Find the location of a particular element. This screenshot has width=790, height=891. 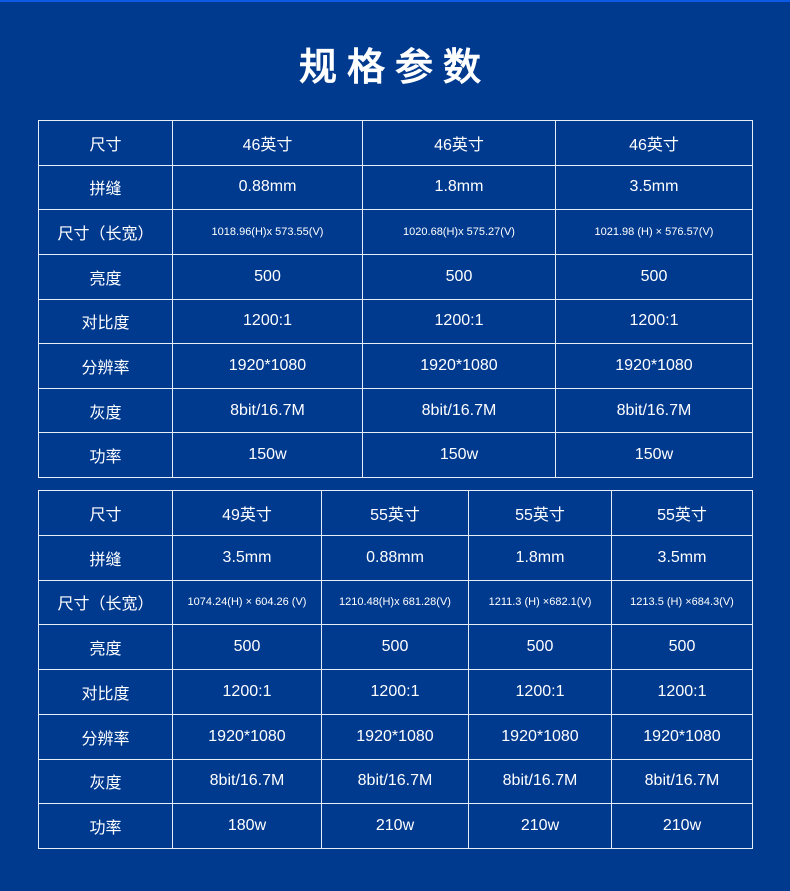

spec-row: 尺寸 46英寸 46英寸 46英寸 is located at coordinates (395, 143).